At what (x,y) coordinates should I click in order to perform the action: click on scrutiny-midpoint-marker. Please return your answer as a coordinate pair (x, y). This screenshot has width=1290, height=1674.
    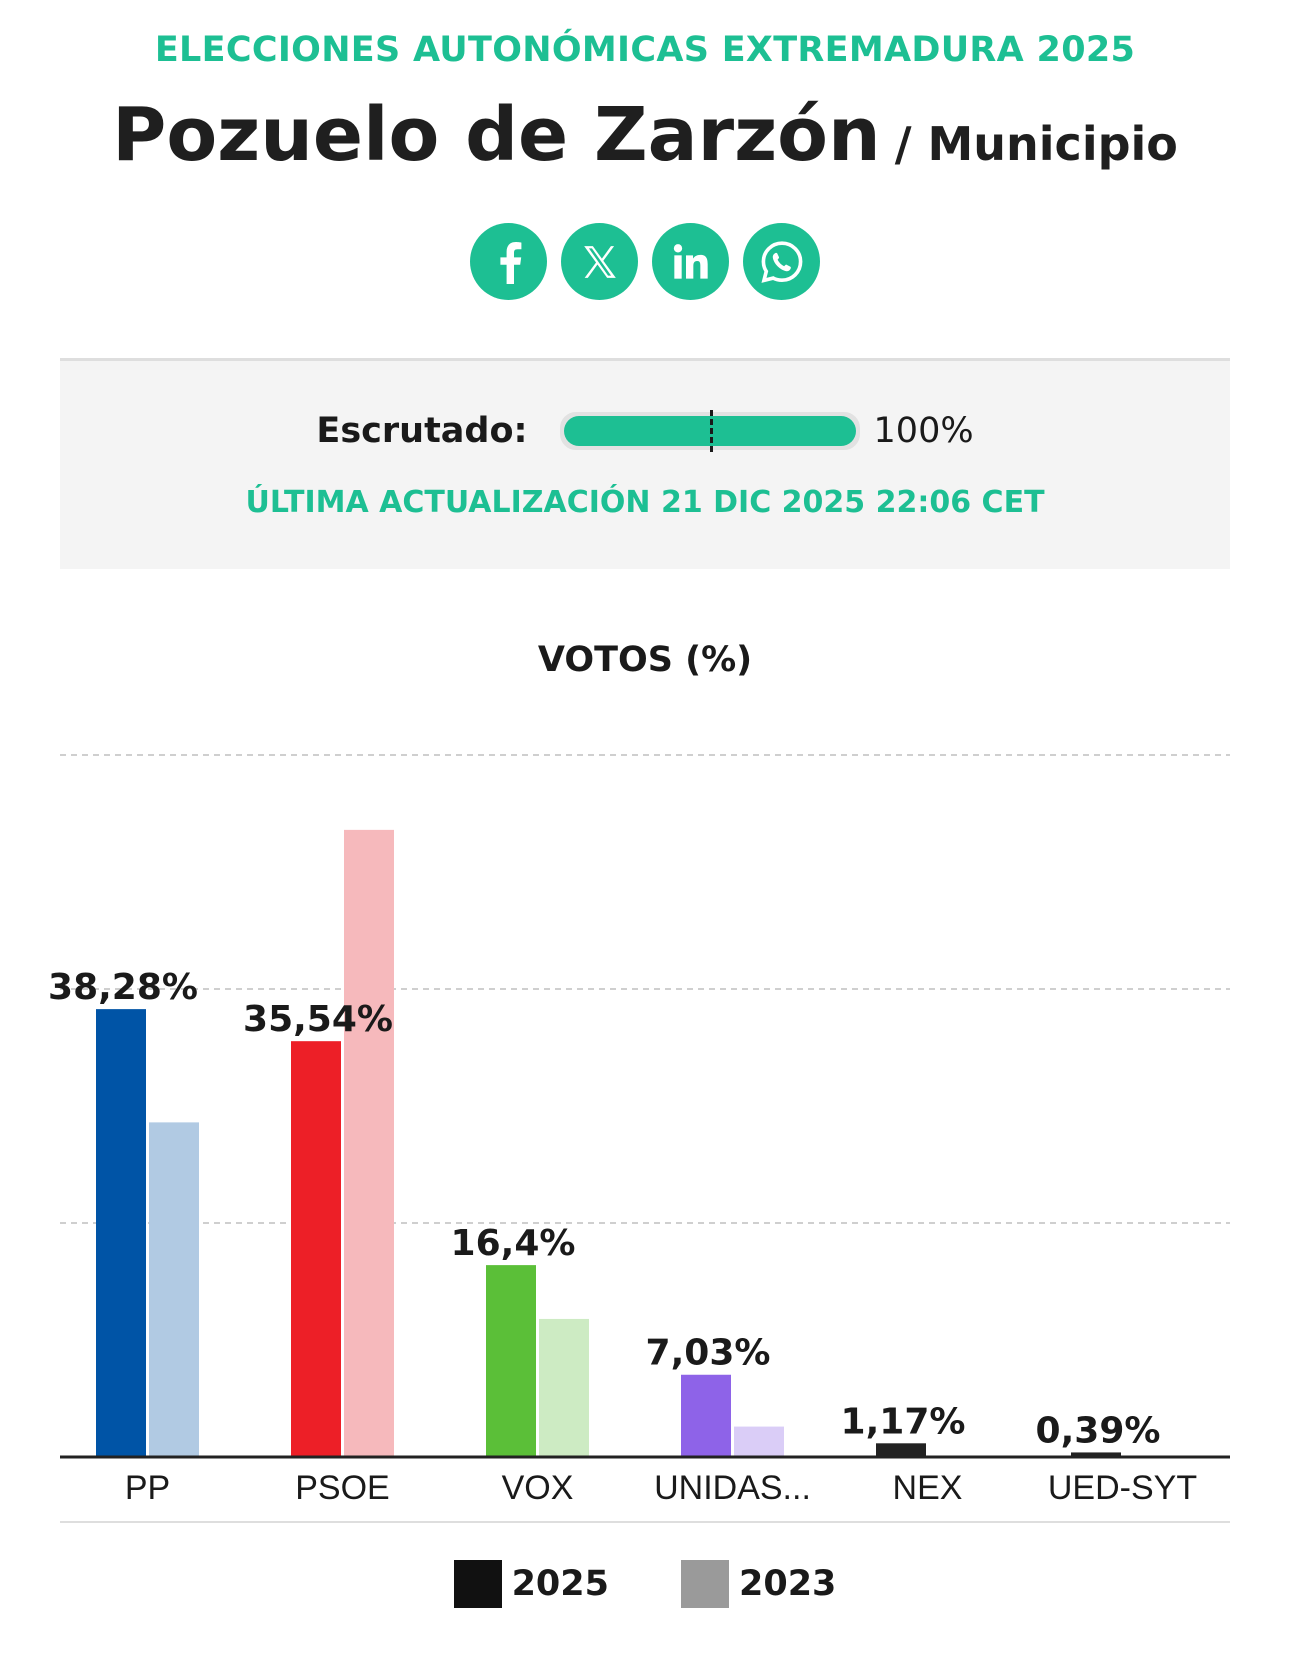
    Looking at the image, I should click on (711, 431).